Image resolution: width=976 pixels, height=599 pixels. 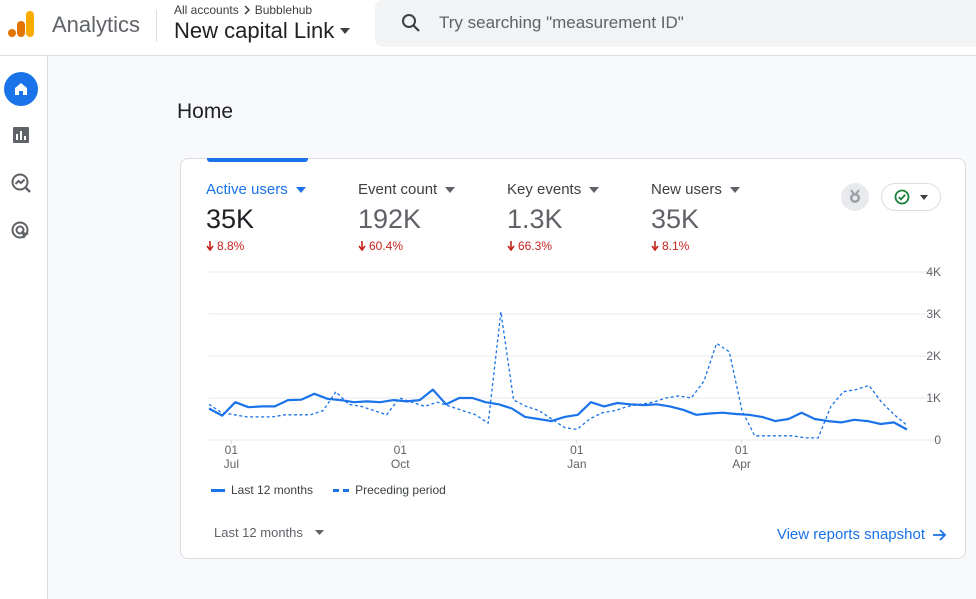 I want to click on metric-change: 8.8%, so click(x=256, y=246).